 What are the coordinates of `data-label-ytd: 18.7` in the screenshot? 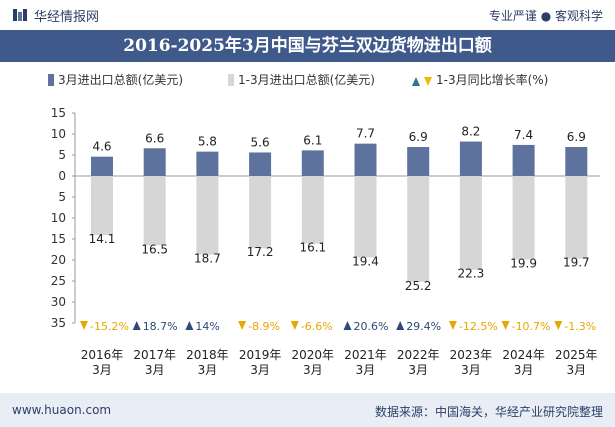 It's located at (207, 259).